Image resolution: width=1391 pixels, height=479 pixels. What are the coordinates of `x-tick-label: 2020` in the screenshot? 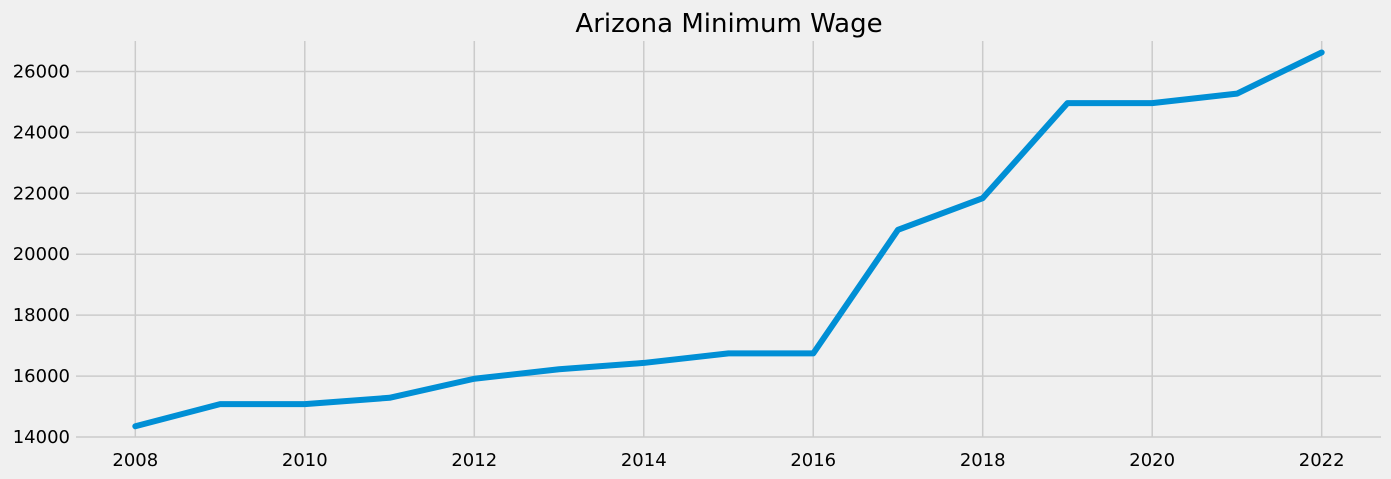 It's located at (1152, 460).